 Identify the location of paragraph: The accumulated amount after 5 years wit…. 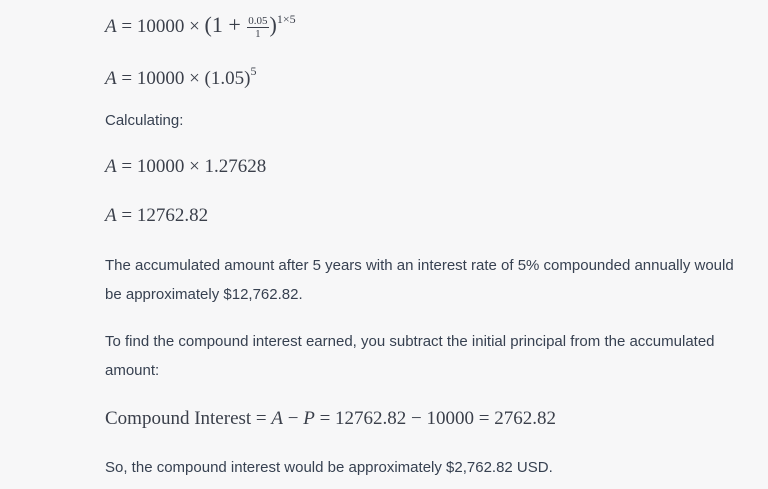
(419, 280).